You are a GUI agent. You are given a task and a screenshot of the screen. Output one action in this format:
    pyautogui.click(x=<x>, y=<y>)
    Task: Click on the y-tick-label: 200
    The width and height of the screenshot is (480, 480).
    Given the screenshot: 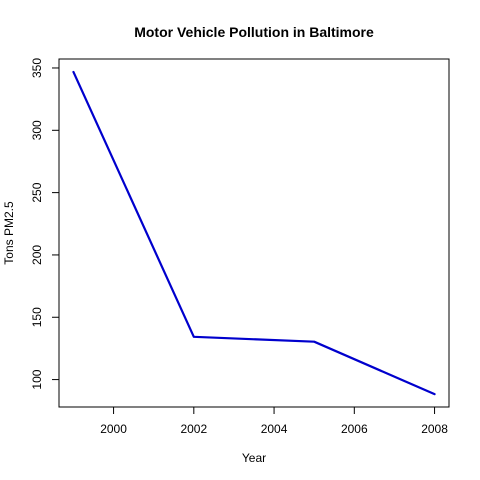 What is the action you would take?
    pyautogui.click(x=37, y=255)
    